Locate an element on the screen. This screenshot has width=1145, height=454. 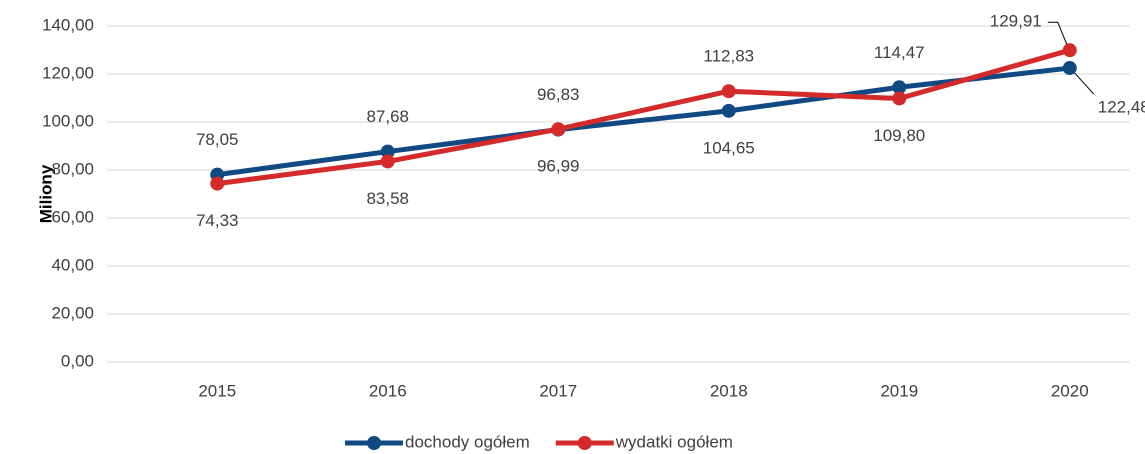
x-tick-label: 2018 is located at coordinates (729, 390).